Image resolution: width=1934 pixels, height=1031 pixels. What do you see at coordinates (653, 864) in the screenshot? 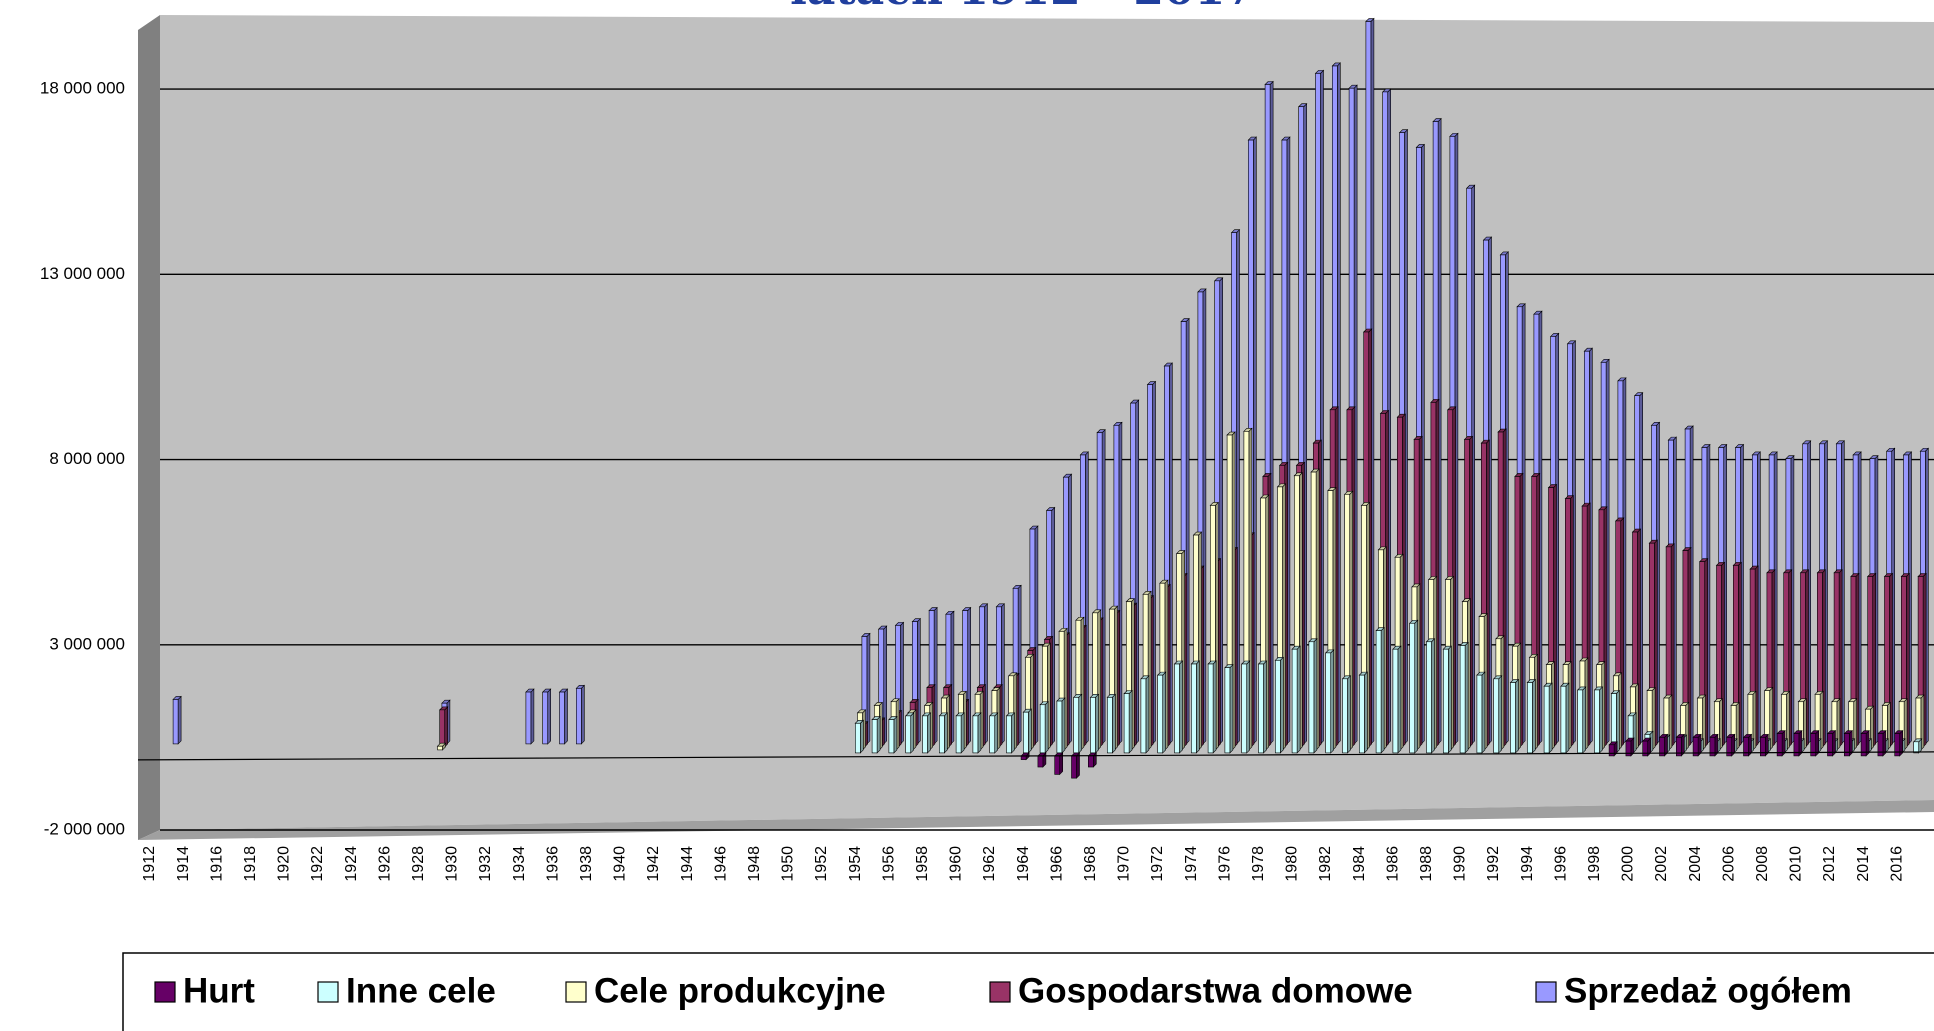
I see `x-tick-label: 1942` at bounding box center [653, 864].